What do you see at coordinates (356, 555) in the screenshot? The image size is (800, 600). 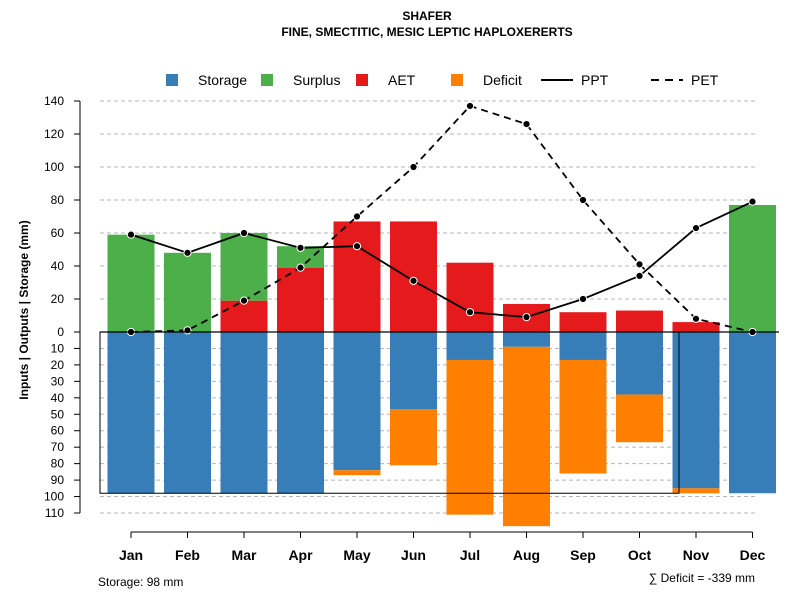 I see `x-tick-label: May` at bounding box center [356, 555].